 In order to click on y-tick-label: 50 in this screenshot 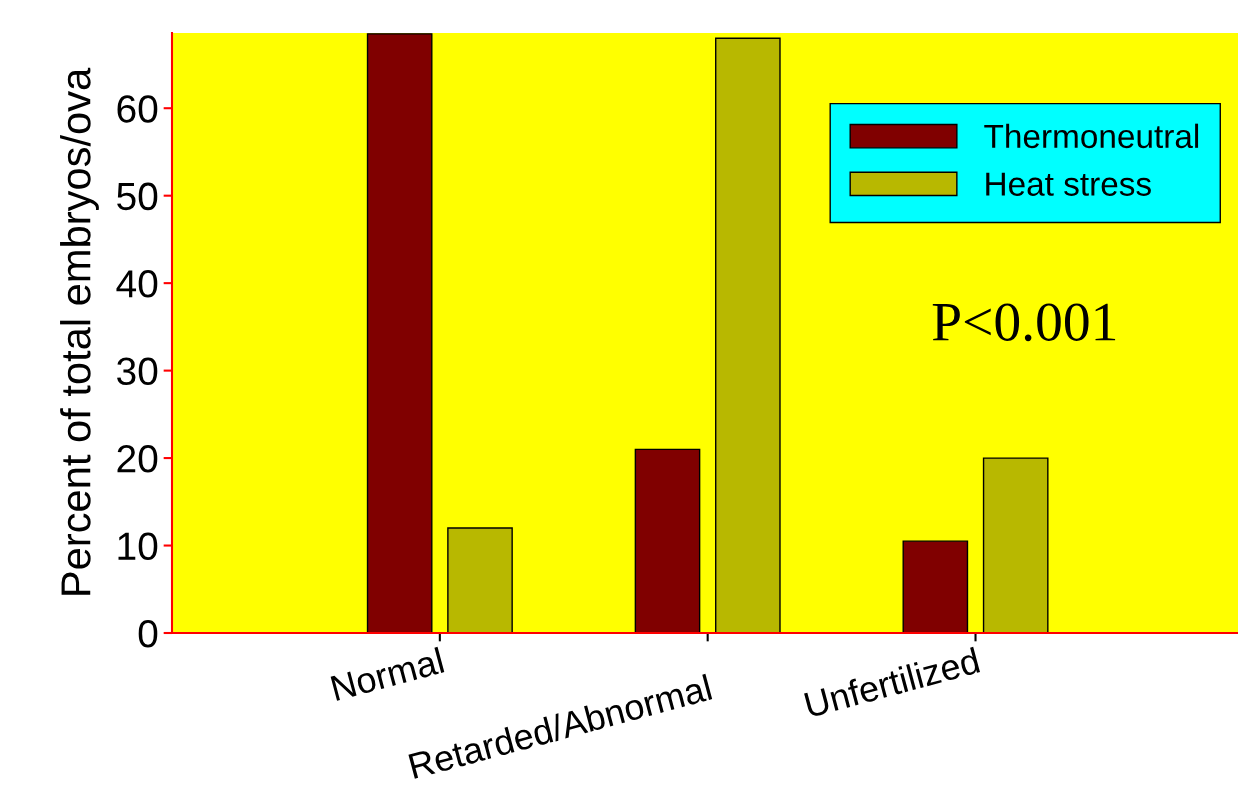, I will do `click(137, 196)`.